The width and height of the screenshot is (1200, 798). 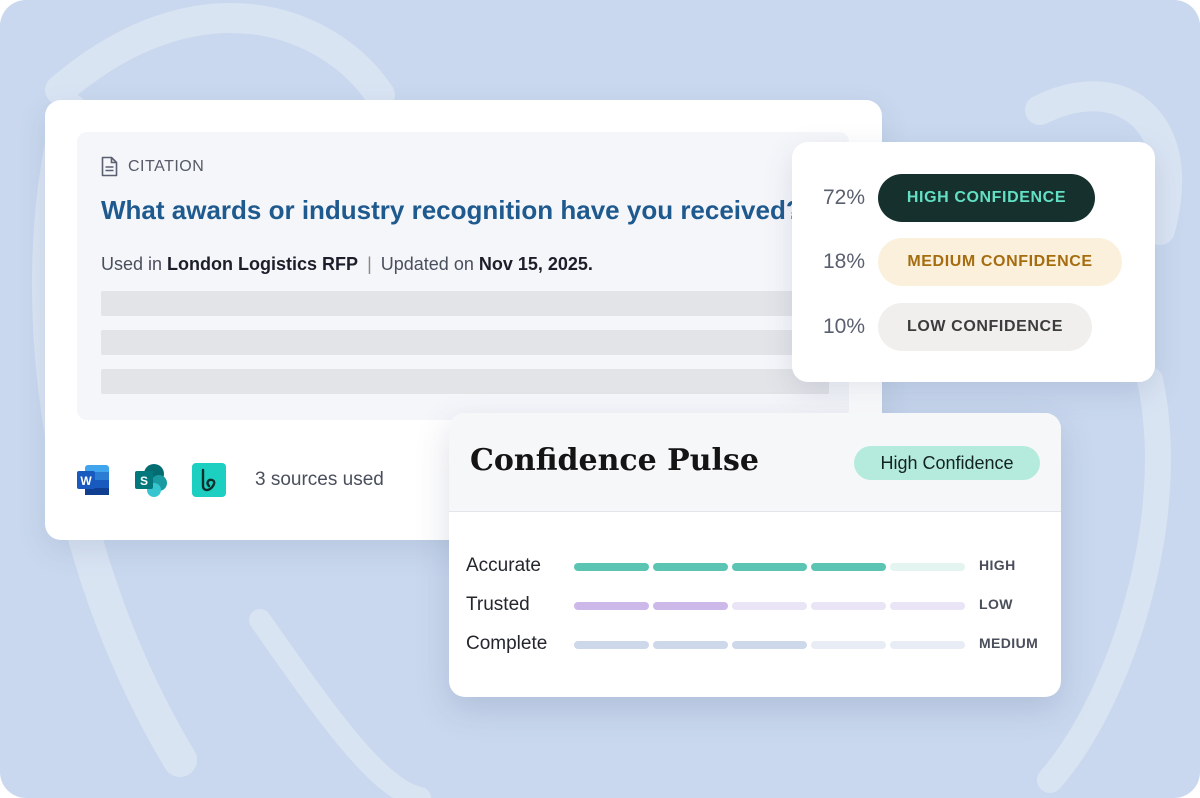 I want to click on high-confidence-percent: 72%, so click(x=844, y=197).